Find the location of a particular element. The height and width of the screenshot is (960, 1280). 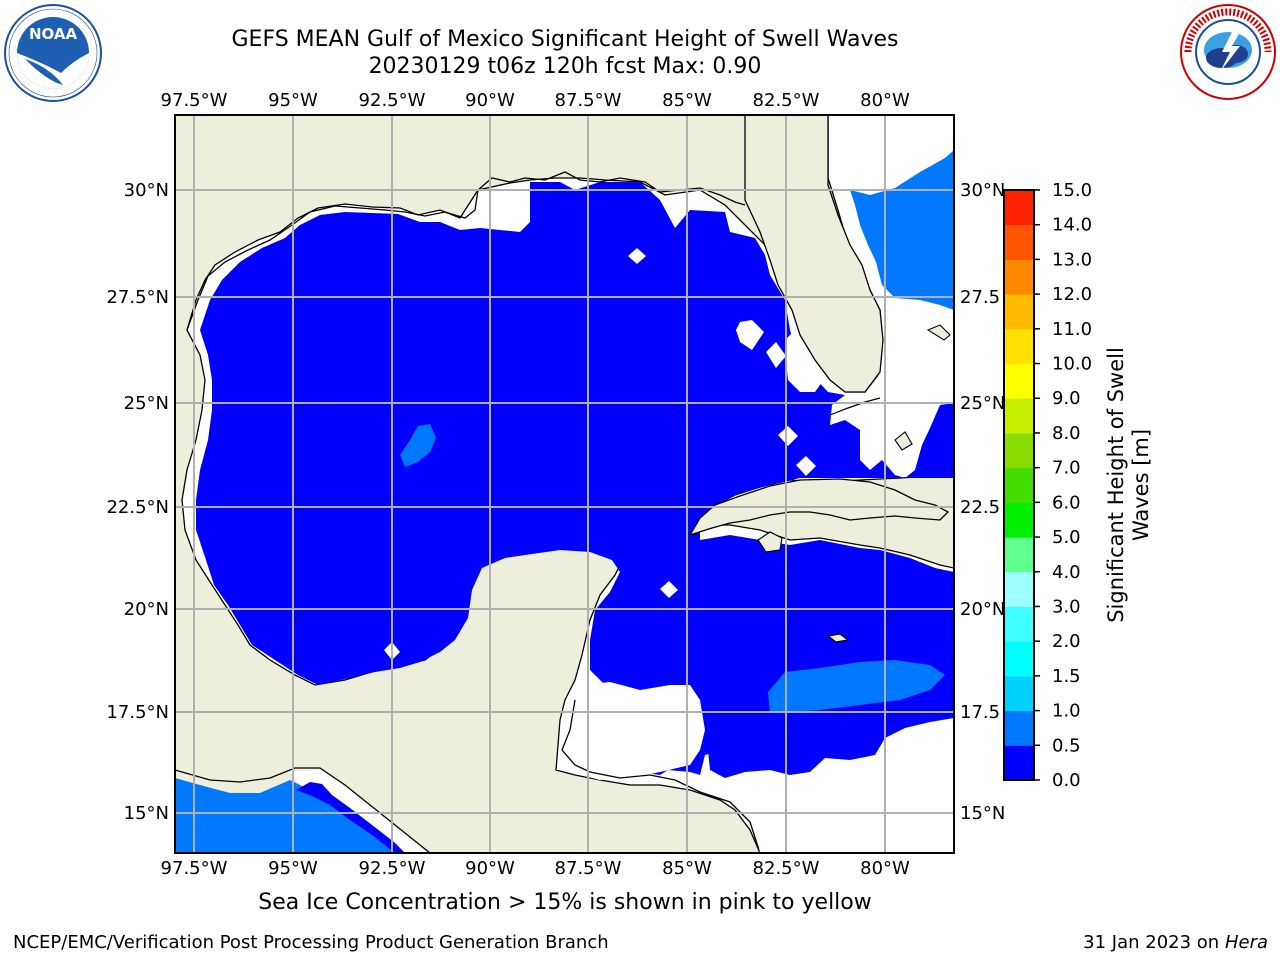

colorbar-tick-label: 4.0 is located at coordinates (1066, 572).